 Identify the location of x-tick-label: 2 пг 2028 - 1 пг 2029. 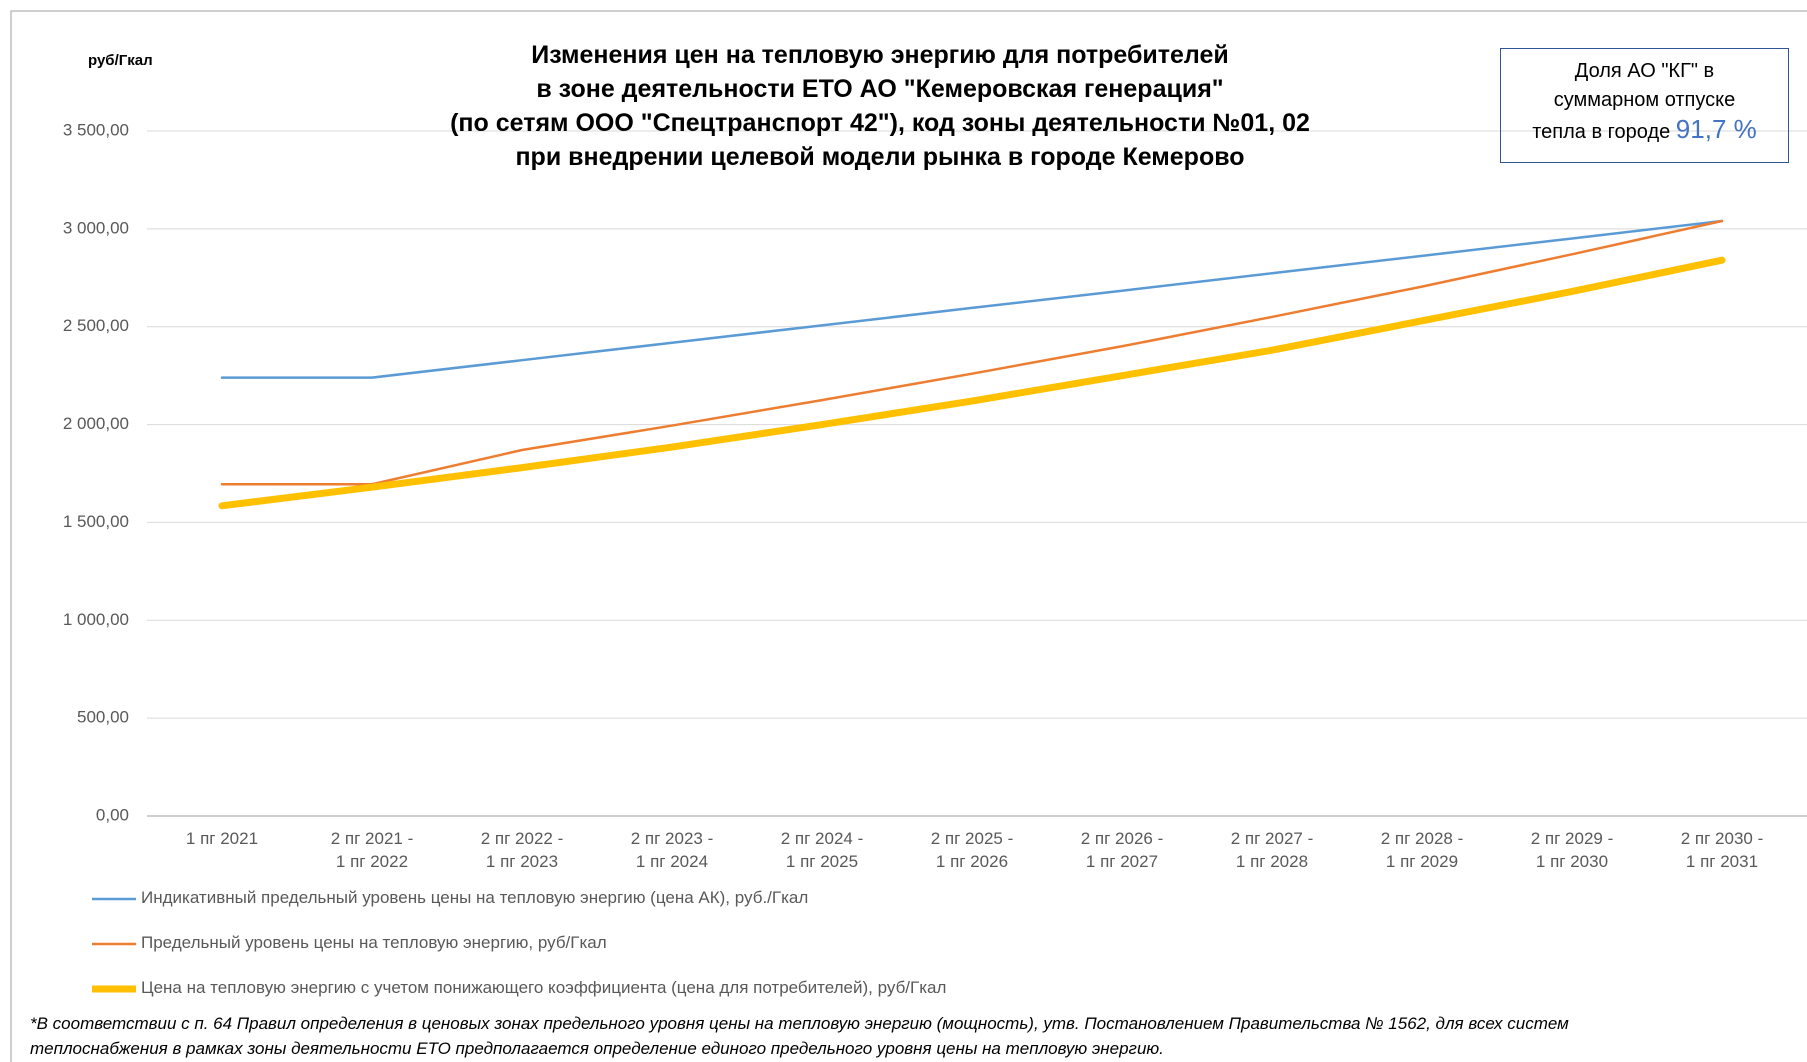
(1422, 850).